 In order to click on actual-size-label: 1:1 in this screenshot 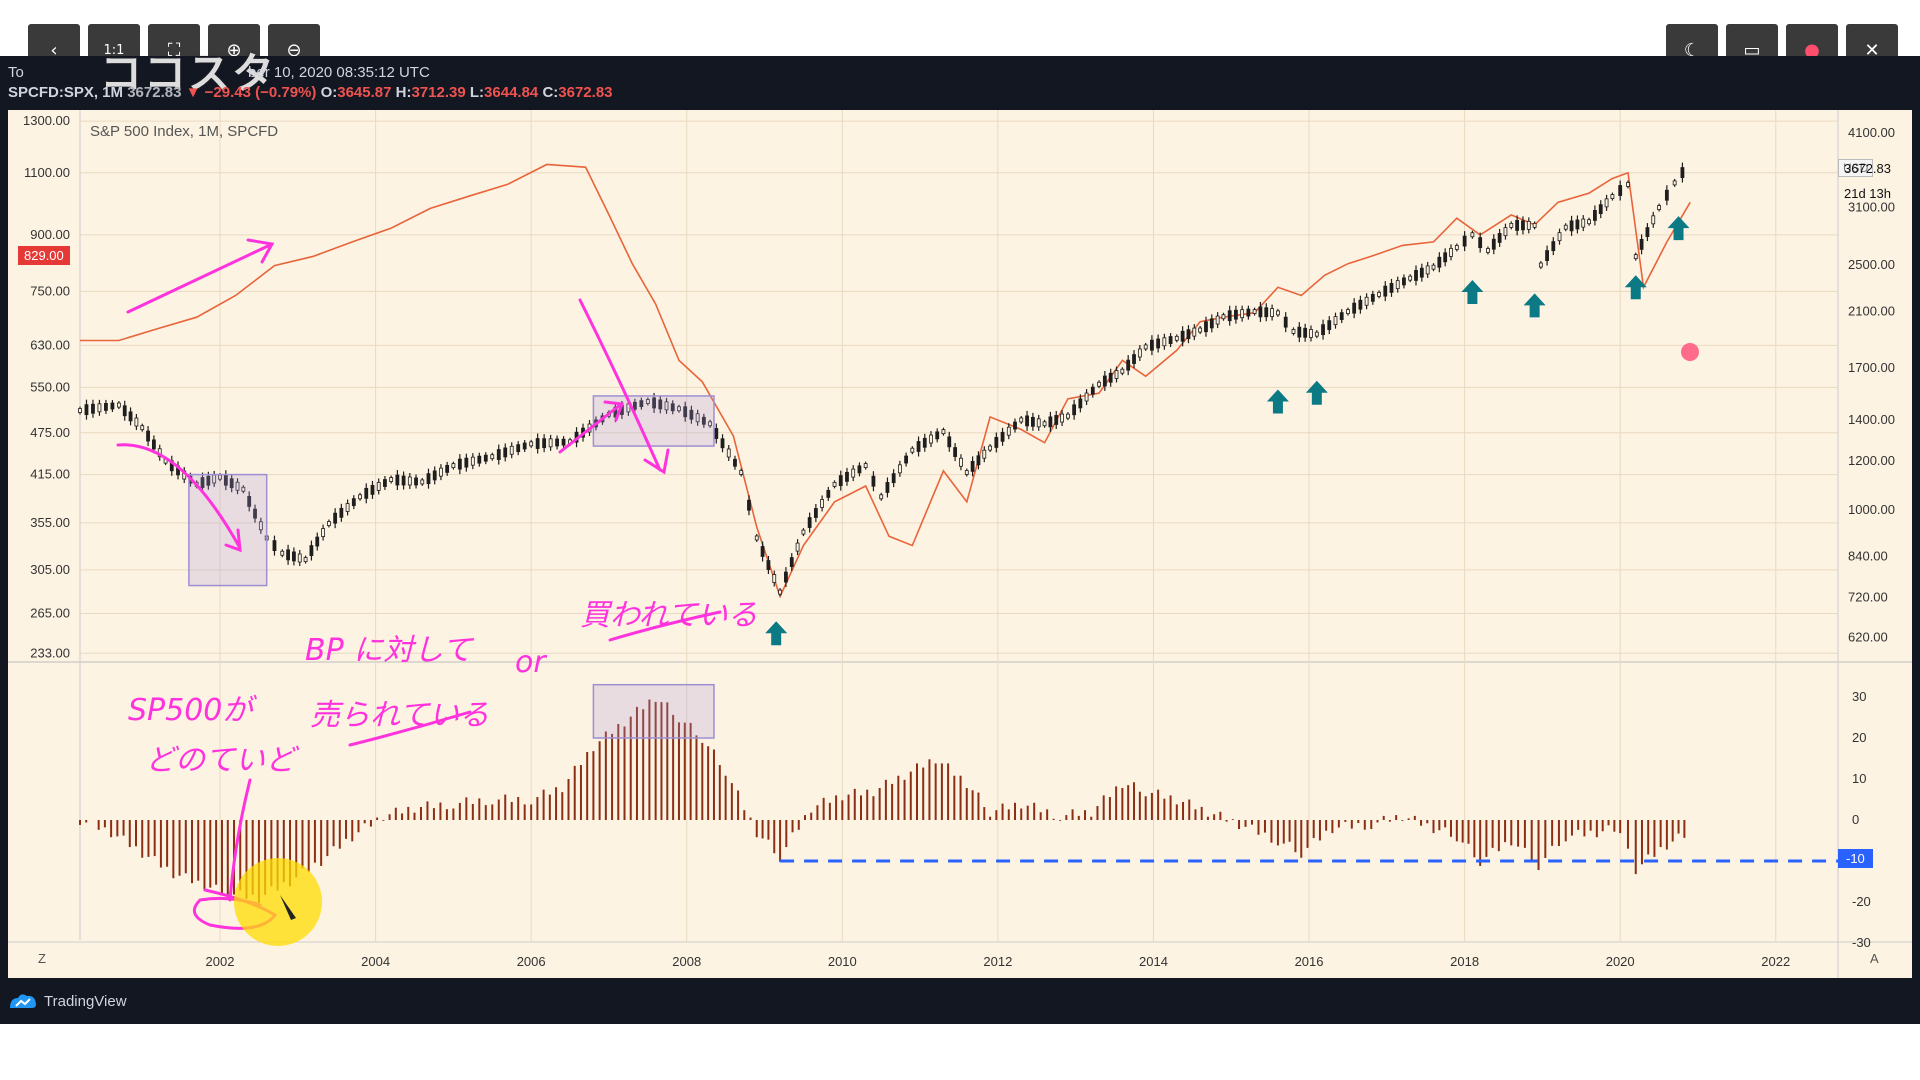, I will do `click(114, 50)`.